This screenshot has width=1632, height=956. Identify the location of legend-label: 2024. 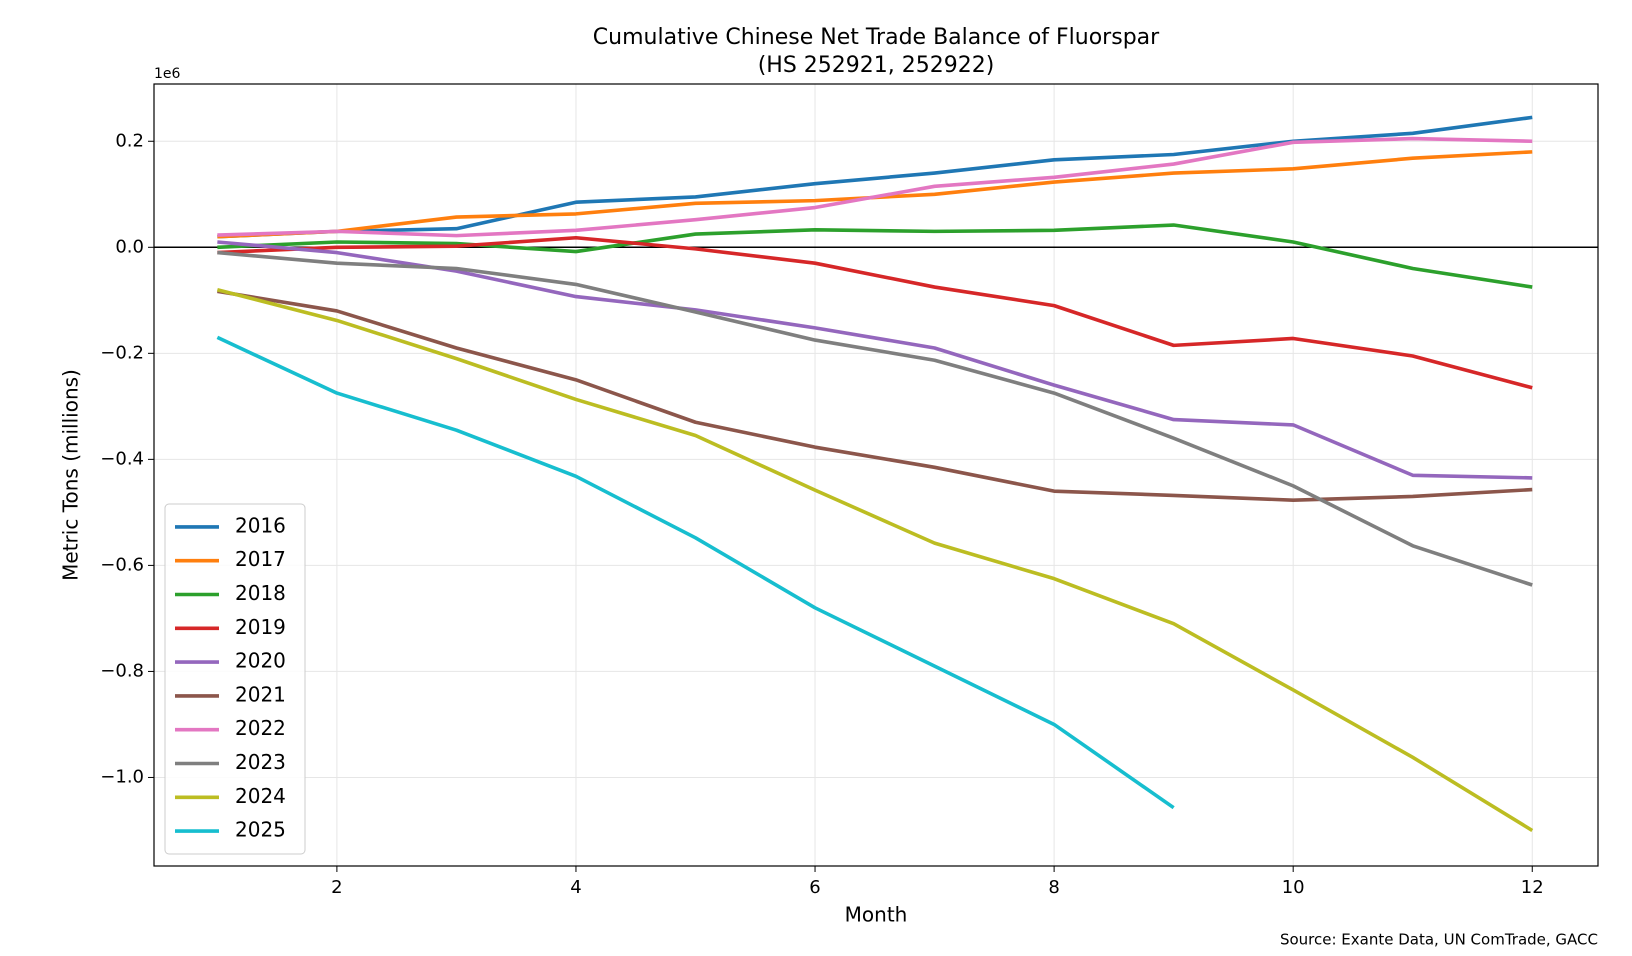
(260, 796).